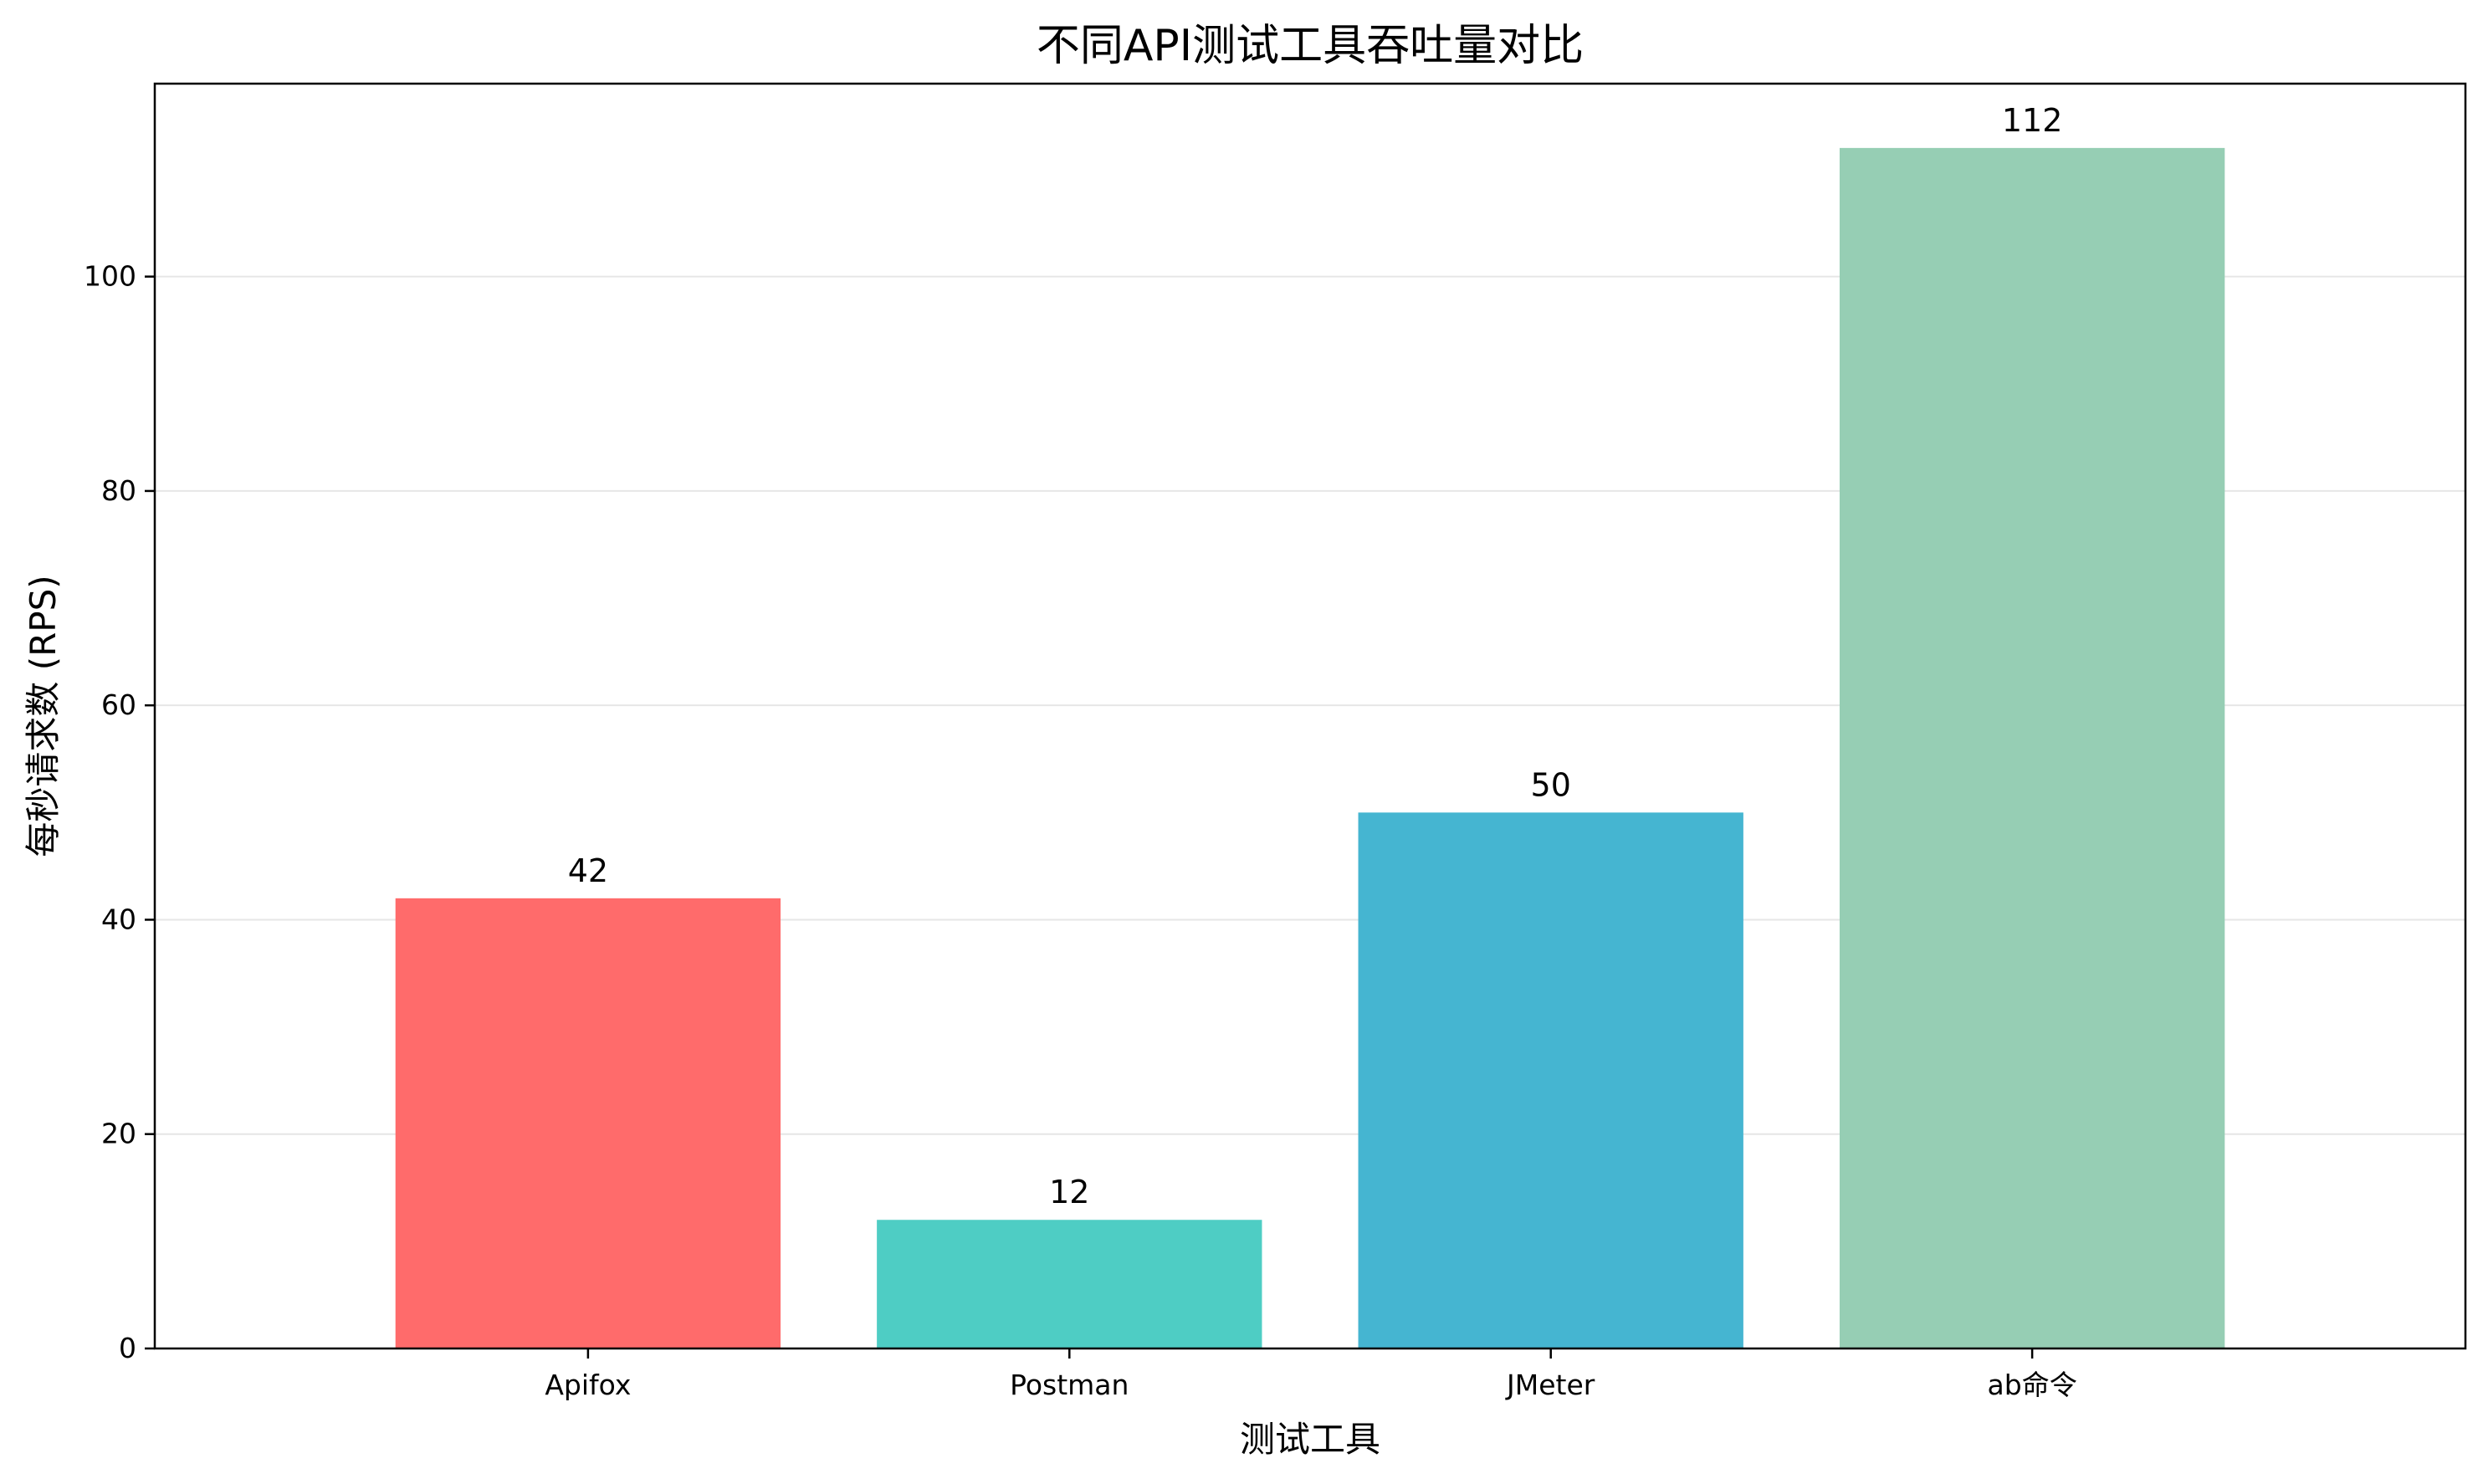  Describe the element at coordinates (110, 276) in the screenshot. I see `y-tick-label: 100` at that location.